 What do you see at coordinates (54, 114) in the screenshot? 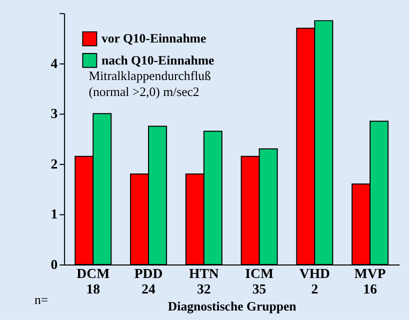
I see `y-tick-label: 3` at bounding box center [54, 114].